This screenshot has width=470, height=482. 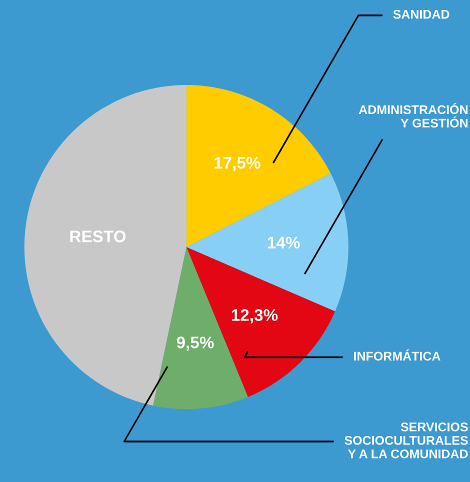 I want to click on data-label: 17,5%, so click(x=237, y=164).